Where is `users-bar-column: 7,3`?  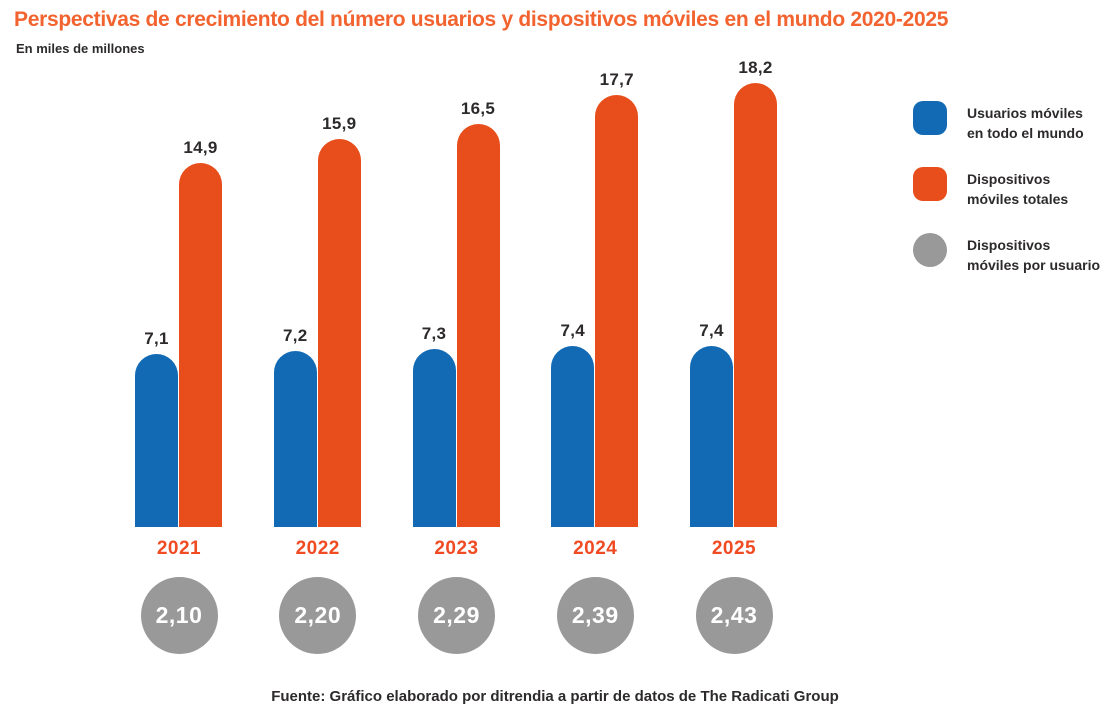
users-bar-column: 7,3 is located at coordinates (434, 425).